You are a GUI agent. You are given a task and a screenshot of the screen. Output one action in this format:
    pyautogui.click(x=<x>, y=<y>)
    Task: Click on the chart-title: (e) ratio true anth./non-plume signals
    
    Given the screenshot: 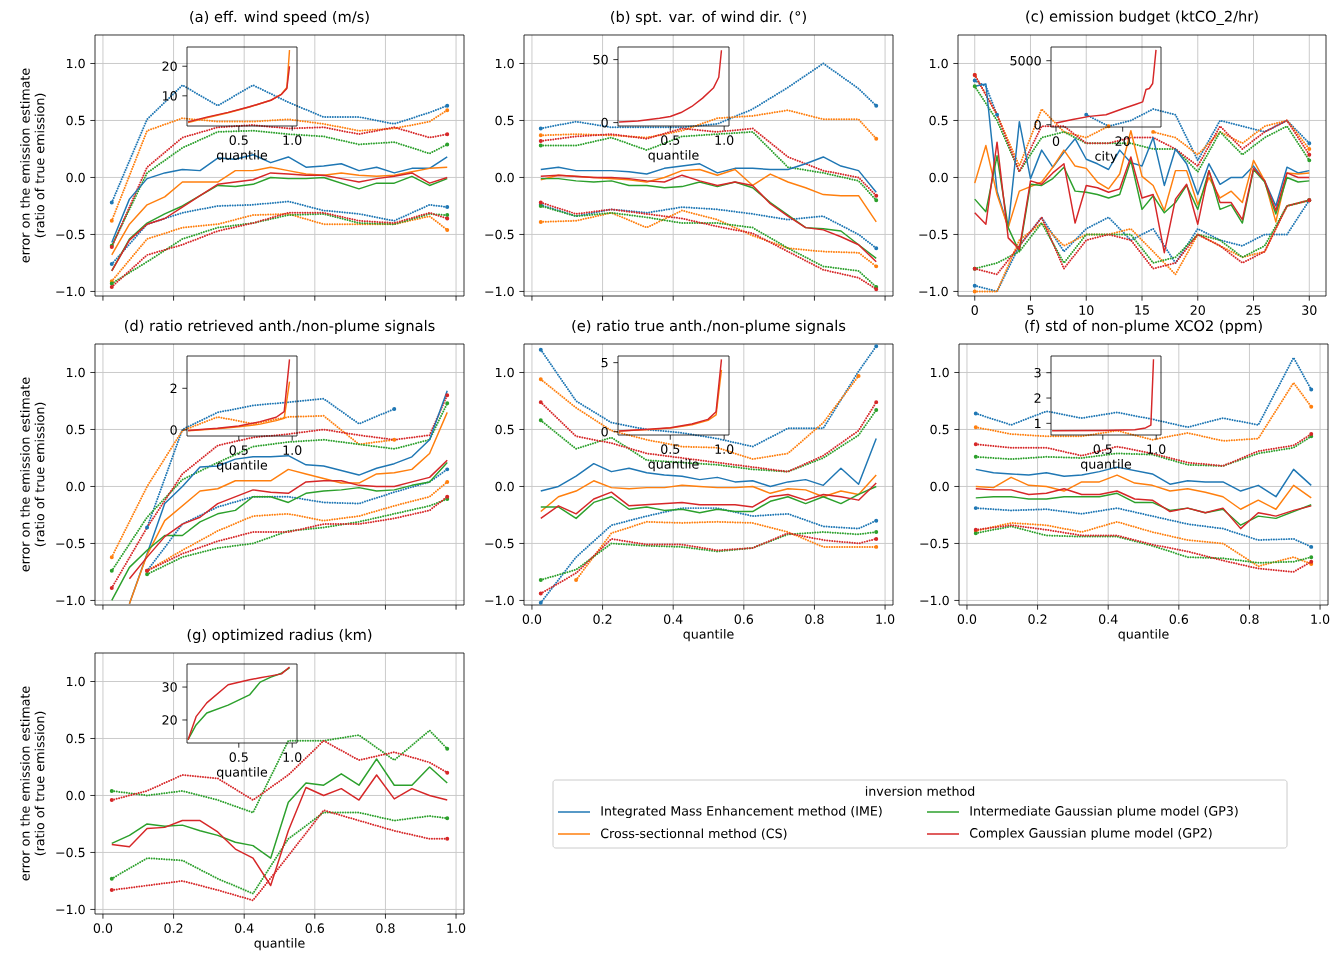 What is the action you would take?
    pyautogui.click(x=709, y=327)
    